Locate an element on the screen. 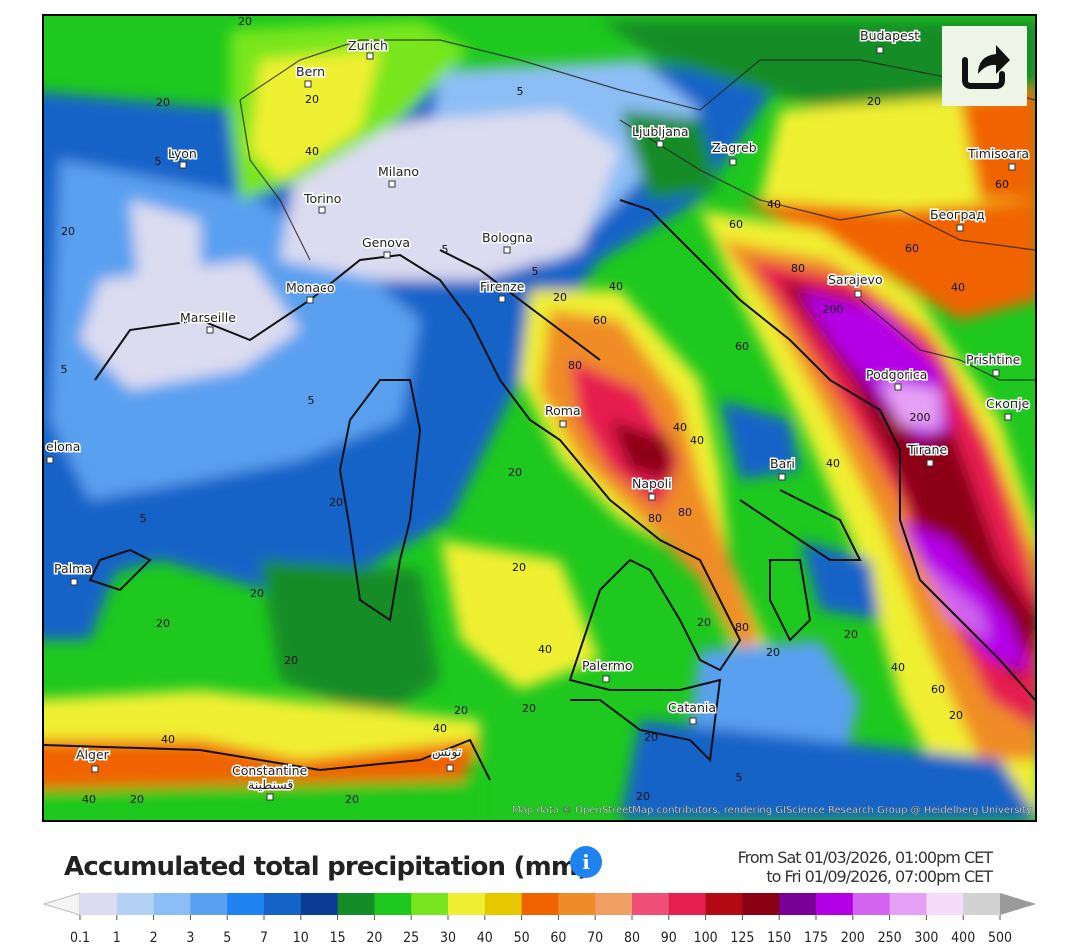 Image resolution: width=1080 pixels, height=949 pixels. legend-tick-label: 125 is located at coordinates (742, 938).